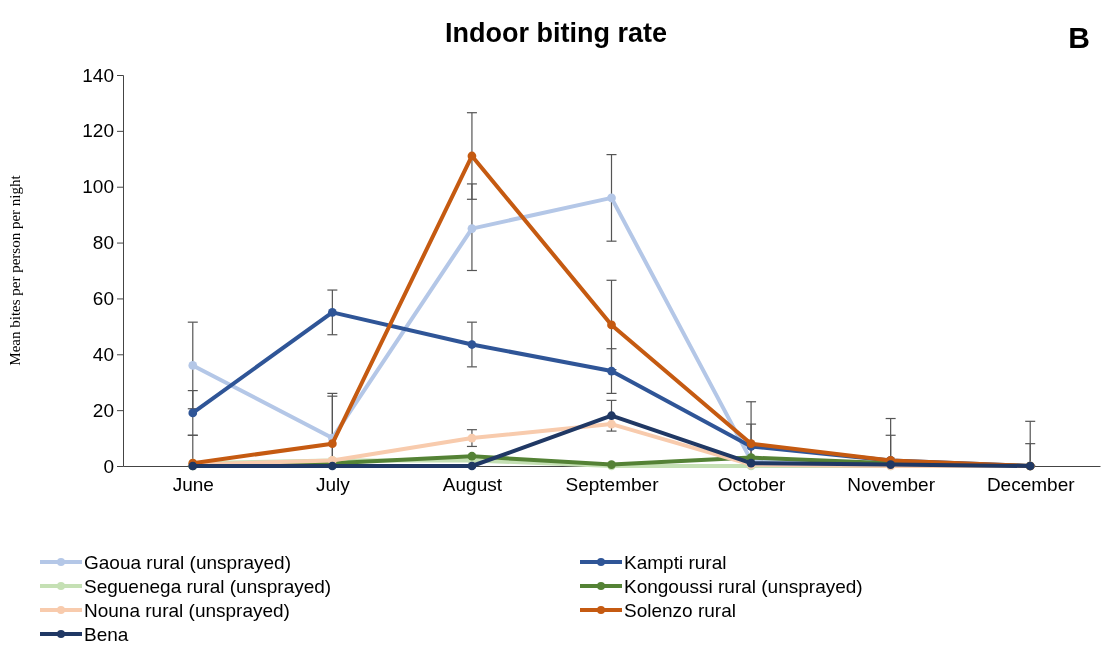 This screenshot has height=671, width=1104. What do you see at coordinates (98, 131) in the screenshot?
I see `y-tick-label: 120` at bounding box center [98, 131].